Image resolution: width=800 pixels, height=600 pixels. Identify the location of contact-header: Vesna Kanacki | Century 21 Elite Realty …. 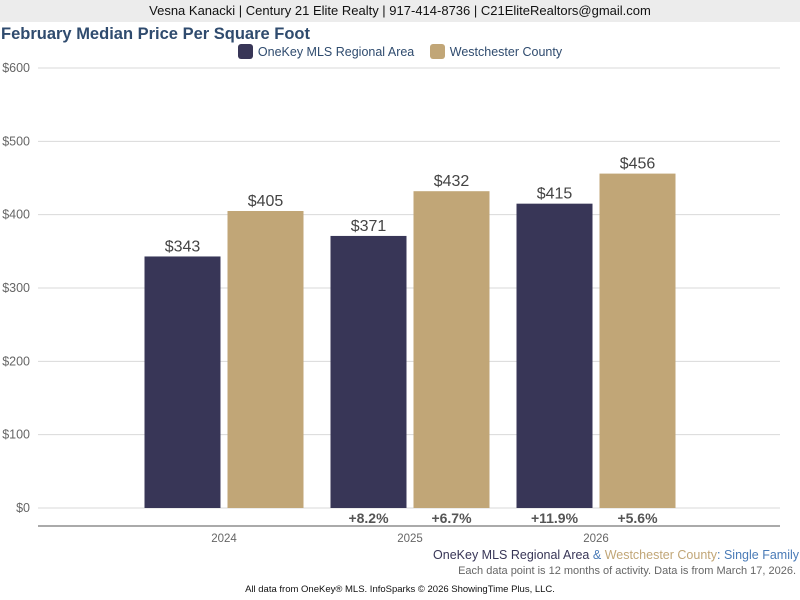
(400, 11).